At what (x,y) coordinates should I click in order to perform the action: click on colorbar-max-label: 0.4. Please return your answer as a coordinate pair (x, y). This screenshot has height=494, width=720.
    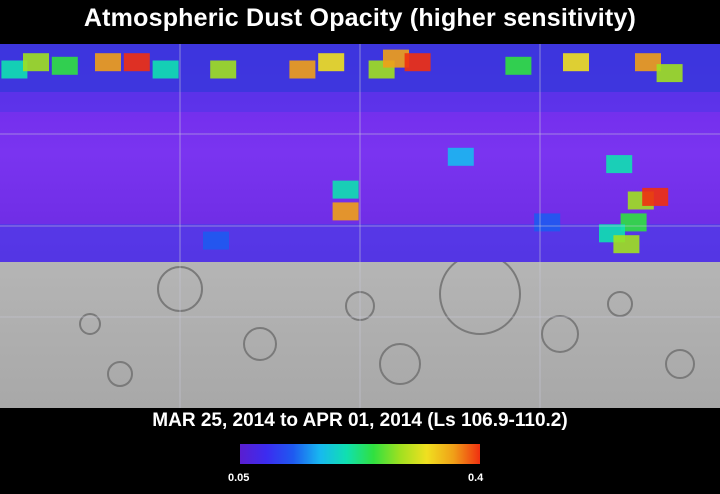
    Looking at the image, I should click on (476, 478).